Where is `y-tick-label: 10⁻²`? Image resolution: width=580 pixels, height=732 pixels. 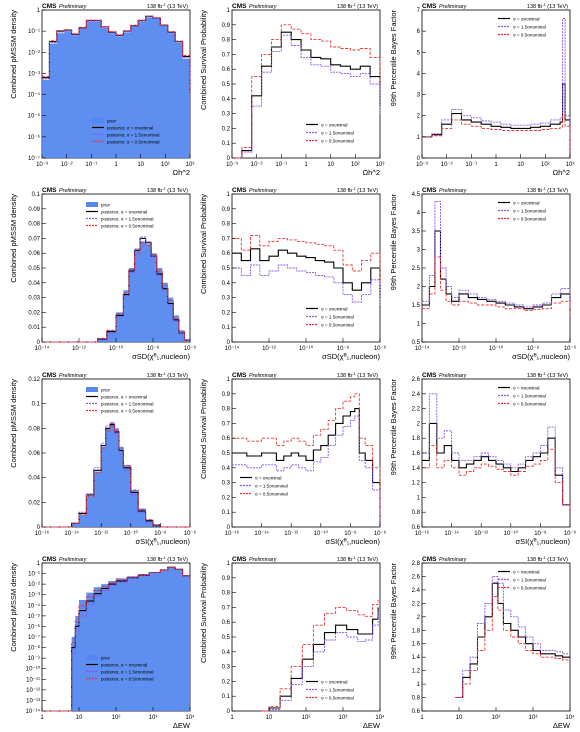
y-tick-label: 10⁻² is located at coordinates (34, 585).